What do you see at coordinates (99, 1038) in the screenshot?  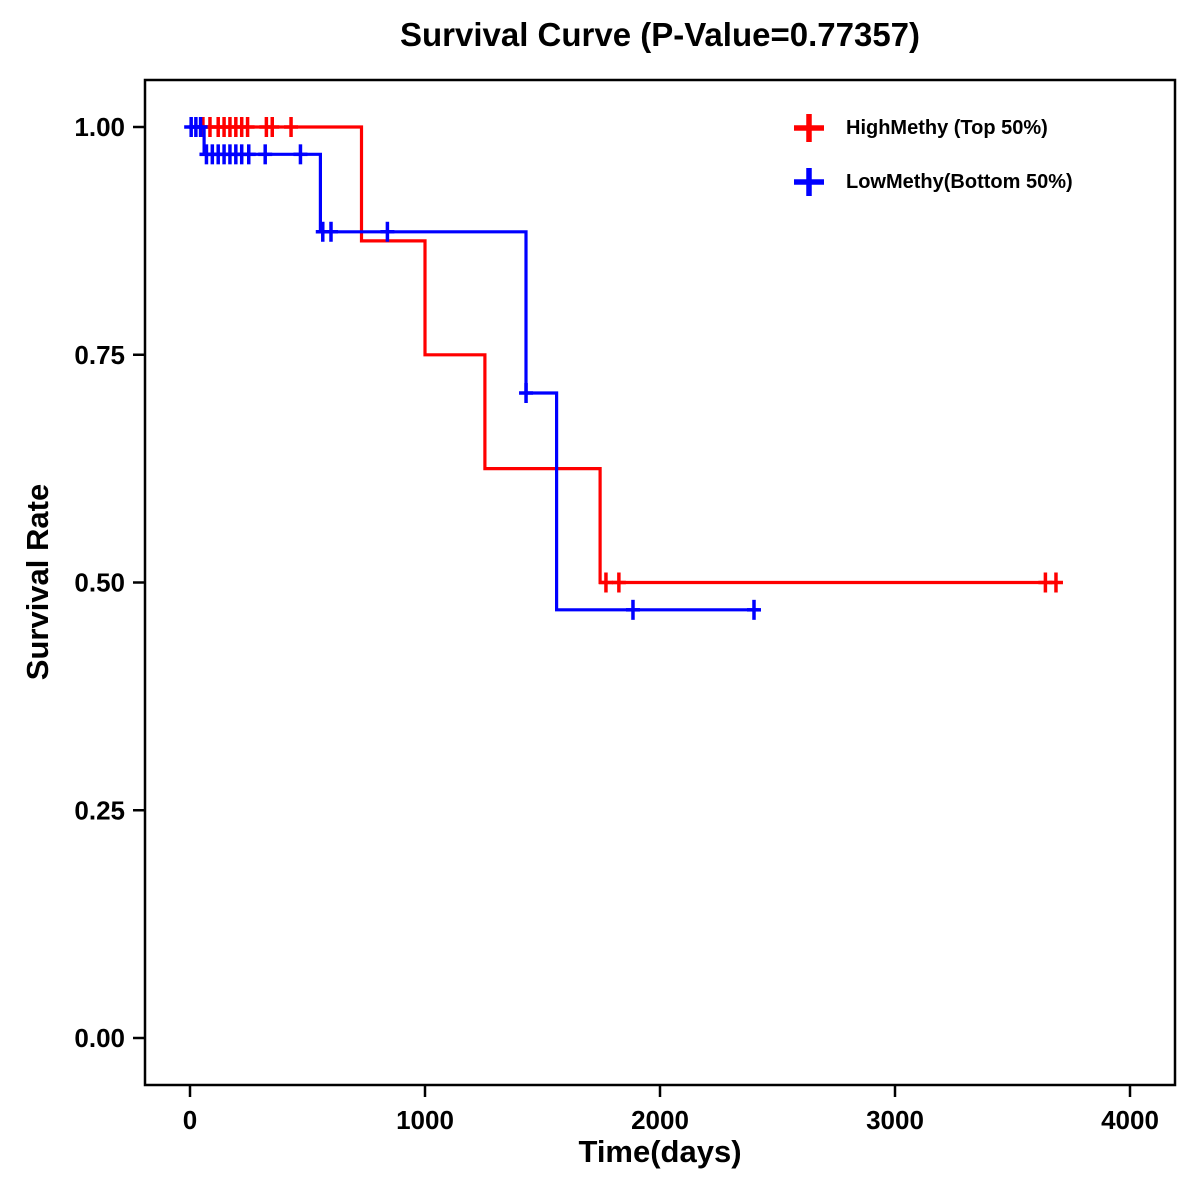 I see `y-tick-label: 0.00` at bounding box center [99, 1038].